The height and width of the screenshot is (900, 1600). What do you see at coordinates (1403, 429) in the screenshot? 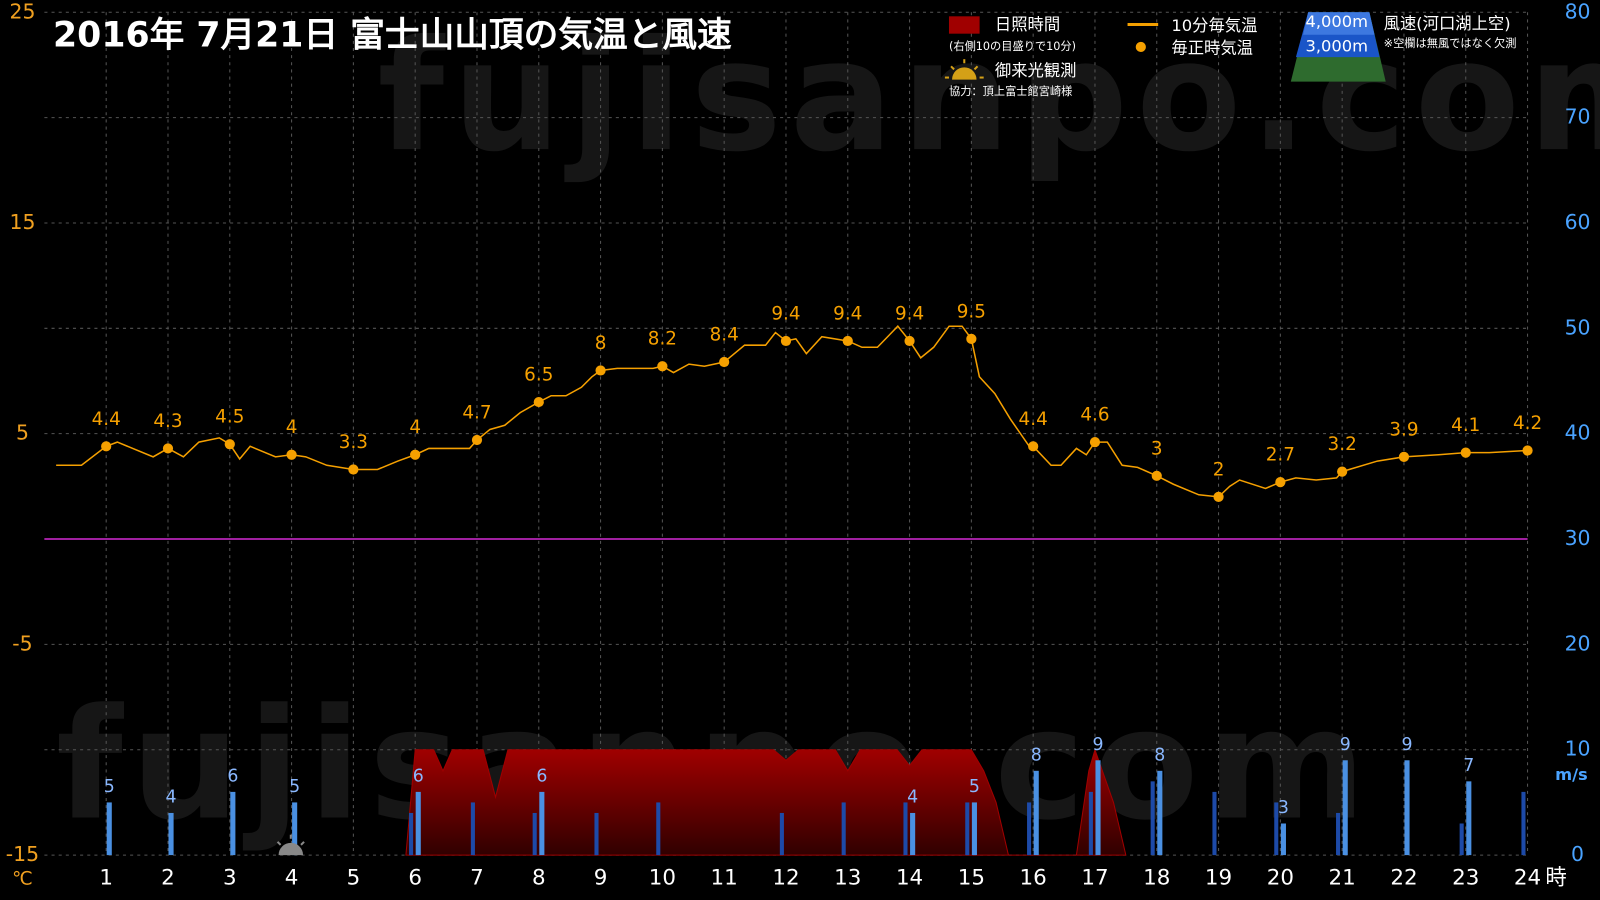
I see `temperature-label: 3.9` at bounding box center [1403, 429].